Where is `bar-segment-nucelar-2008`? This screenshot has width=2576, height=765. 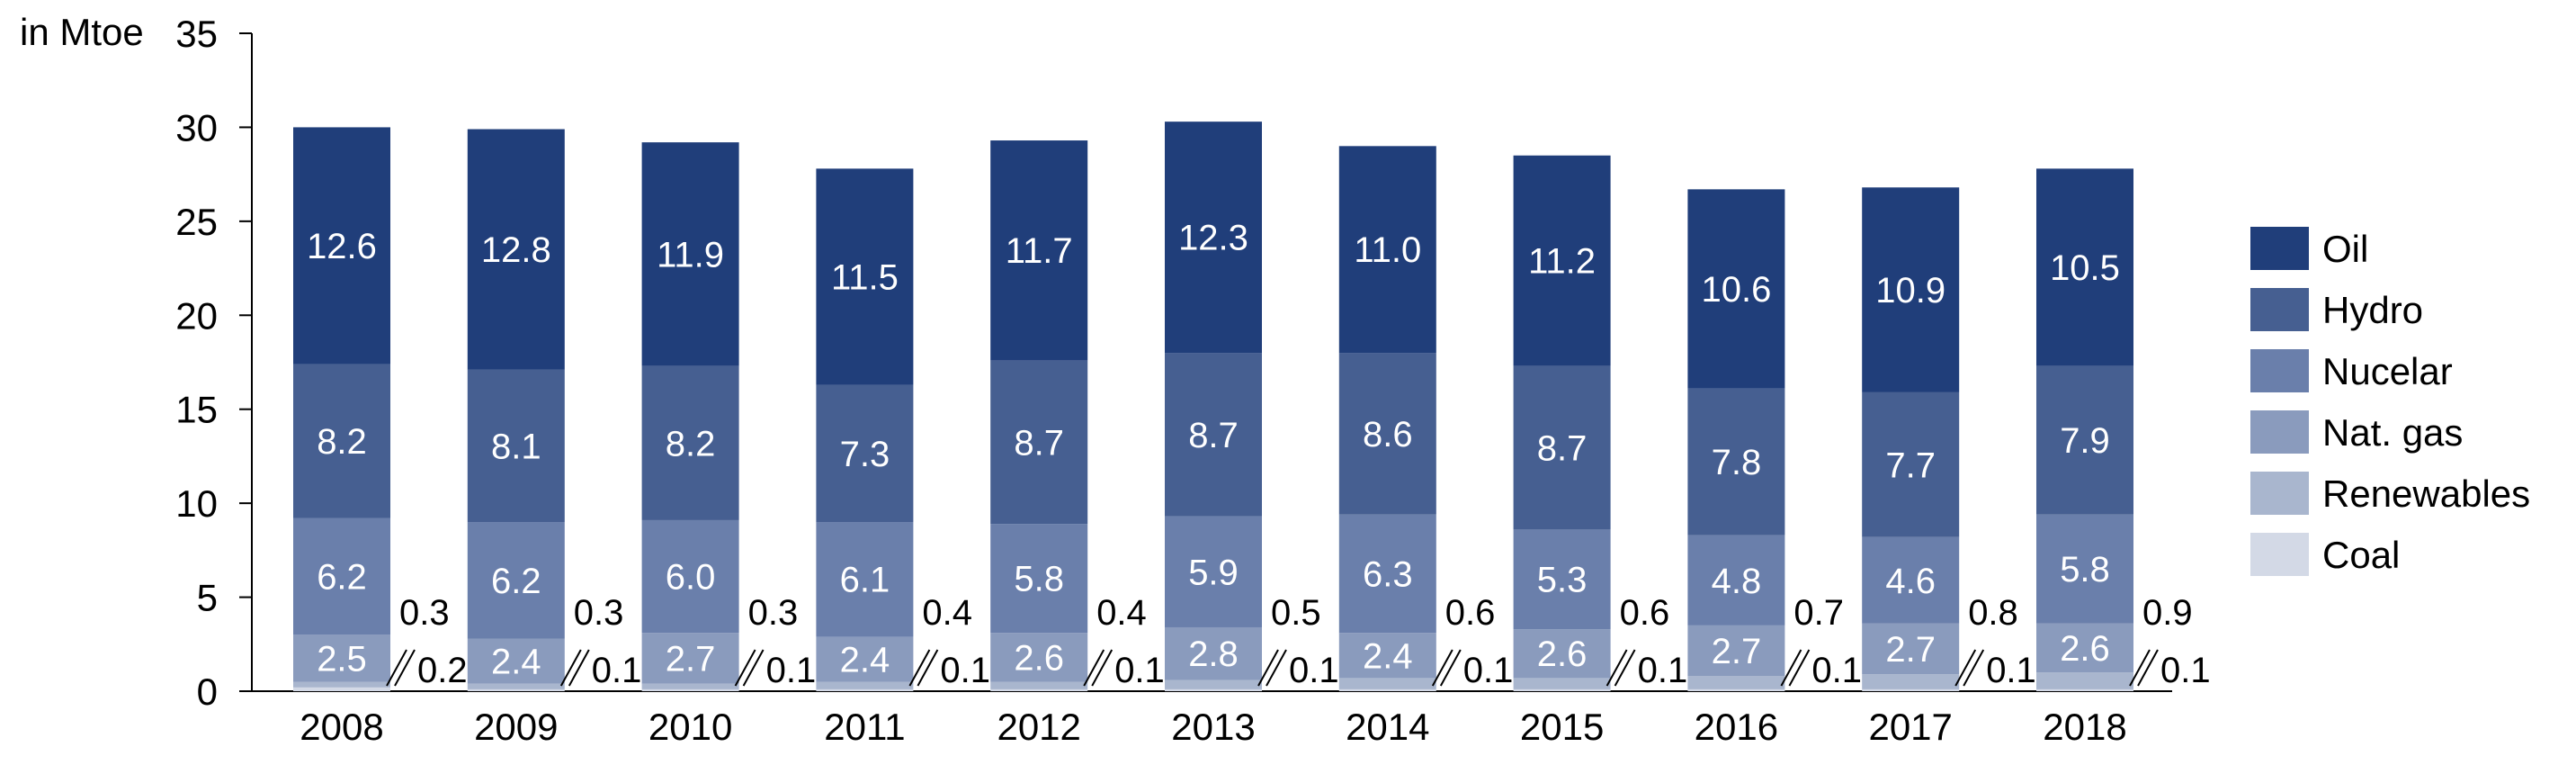 bar-segment-nucelar-2008 is located at coordinates (341, 576).